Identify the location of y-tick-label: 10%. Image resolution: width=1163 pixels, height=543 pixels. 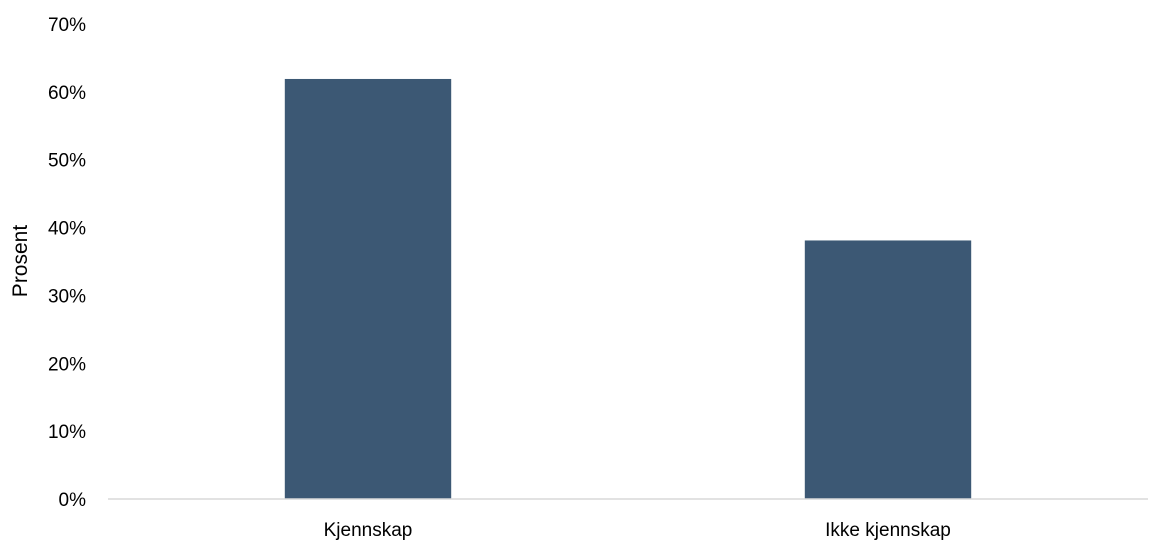
(67, 432).